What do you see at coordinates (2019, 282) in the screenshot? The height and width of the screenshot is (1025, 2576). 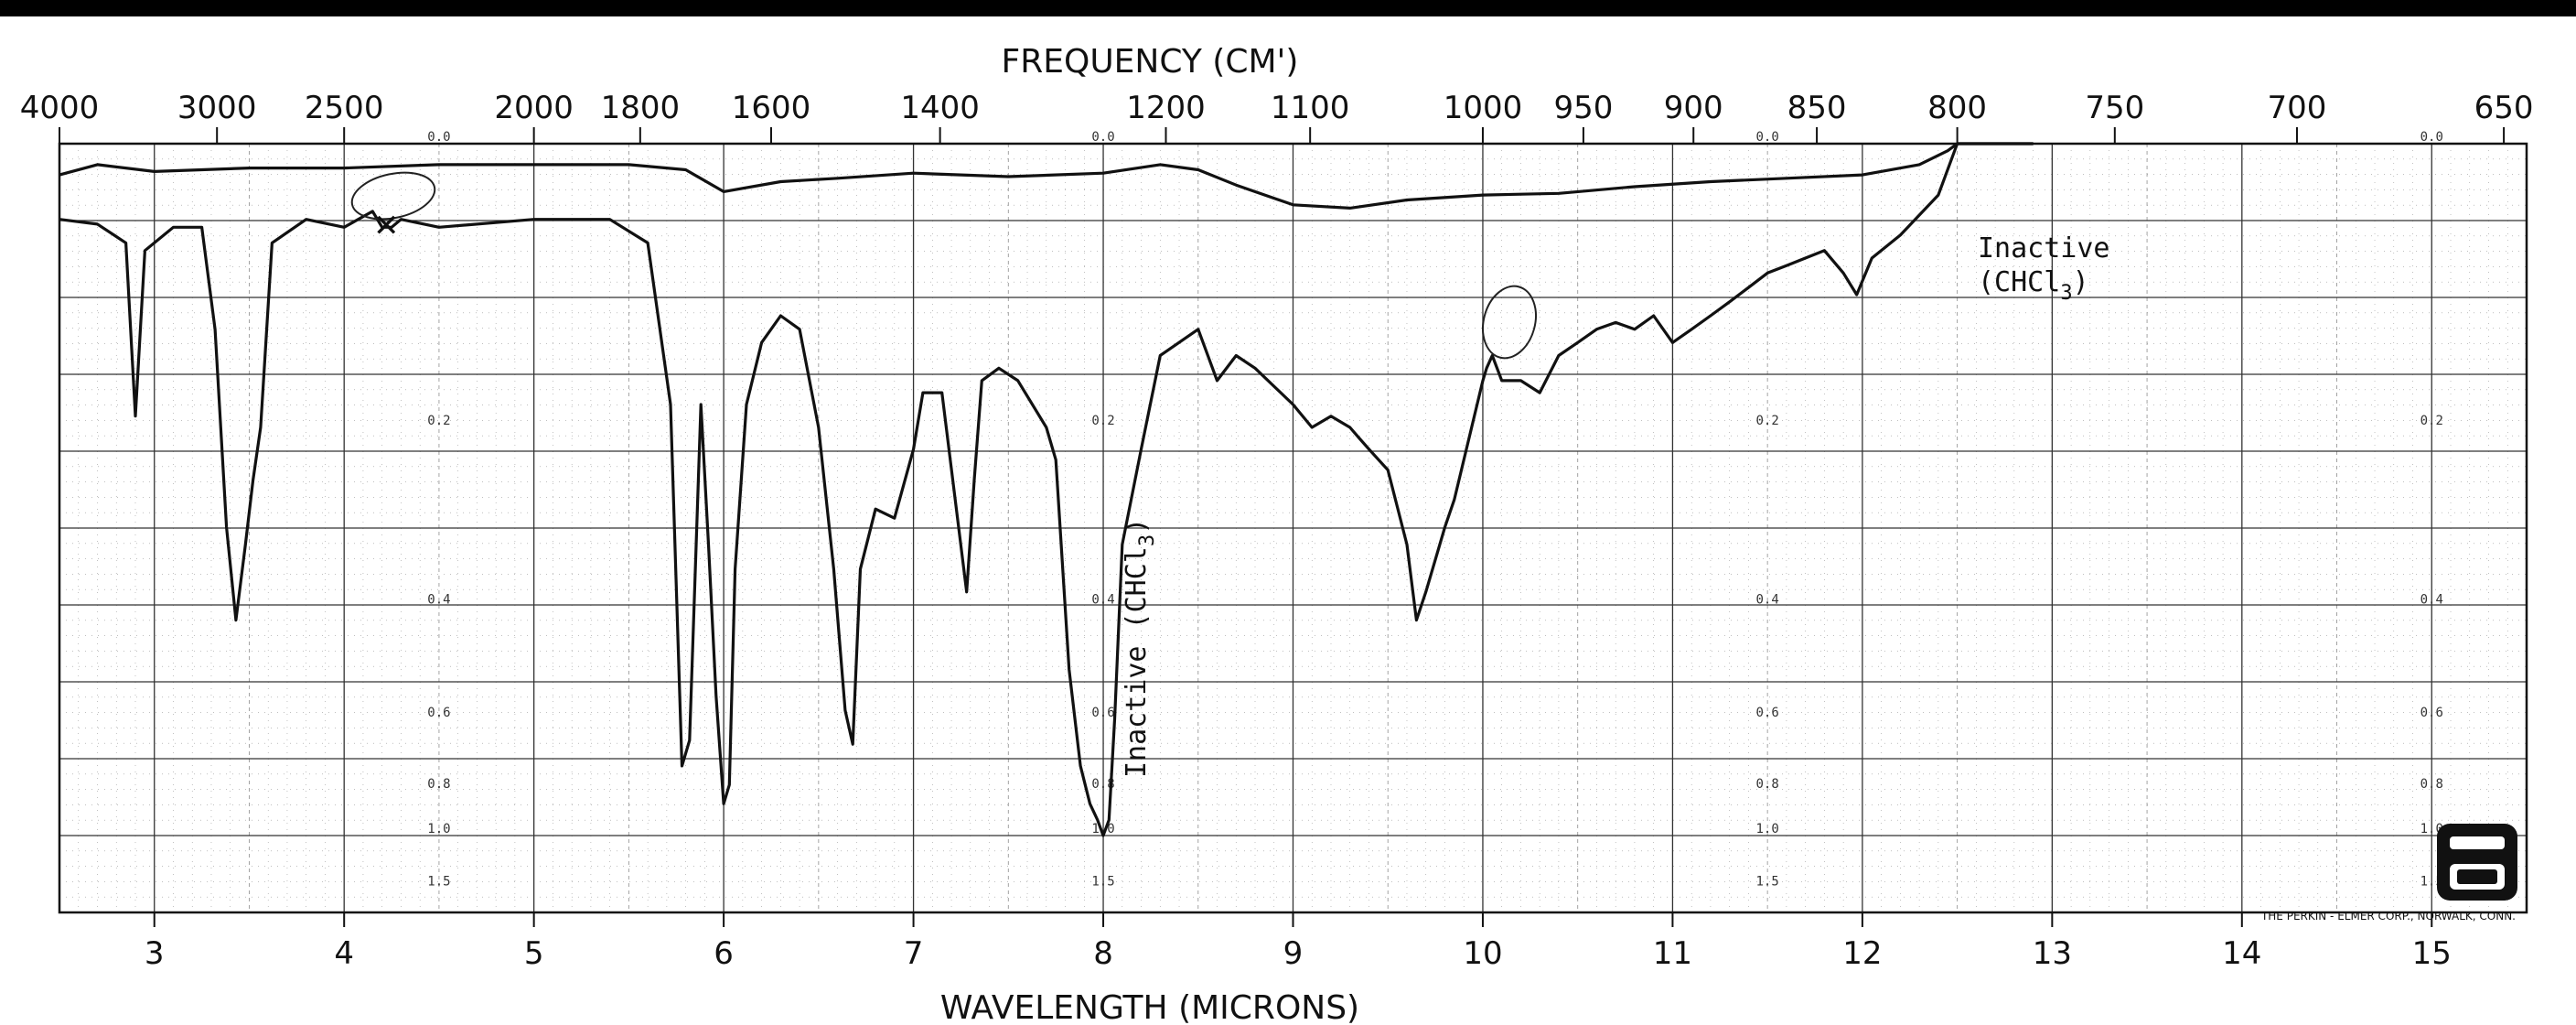 I see `annotation-inactive-right-line2: (CHCl` at bounding box center [2019, 282].